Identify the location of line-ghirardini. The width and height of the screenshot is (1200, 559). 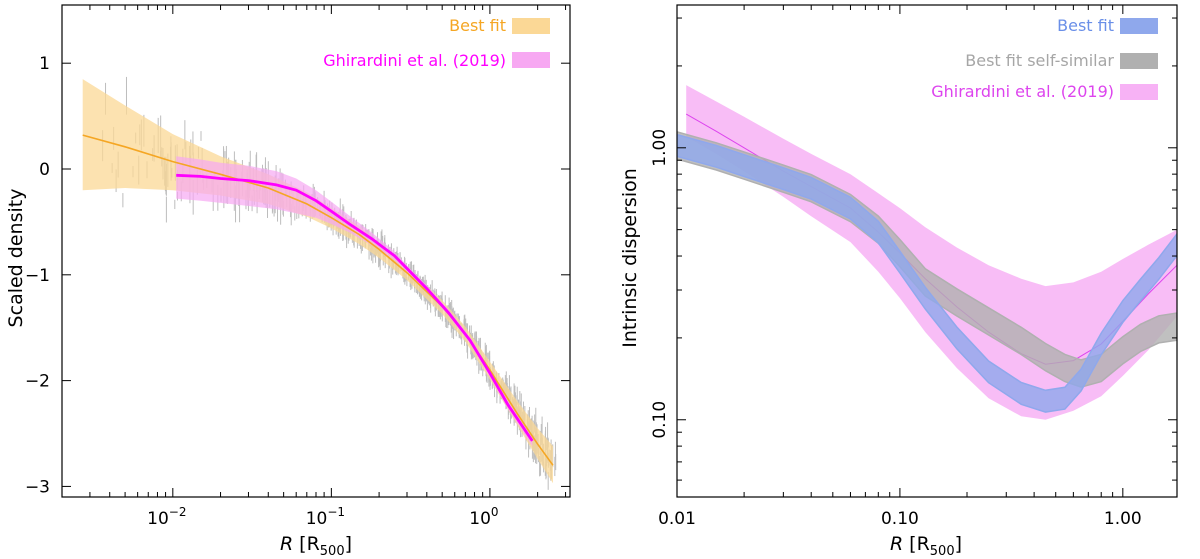
(355, 307).